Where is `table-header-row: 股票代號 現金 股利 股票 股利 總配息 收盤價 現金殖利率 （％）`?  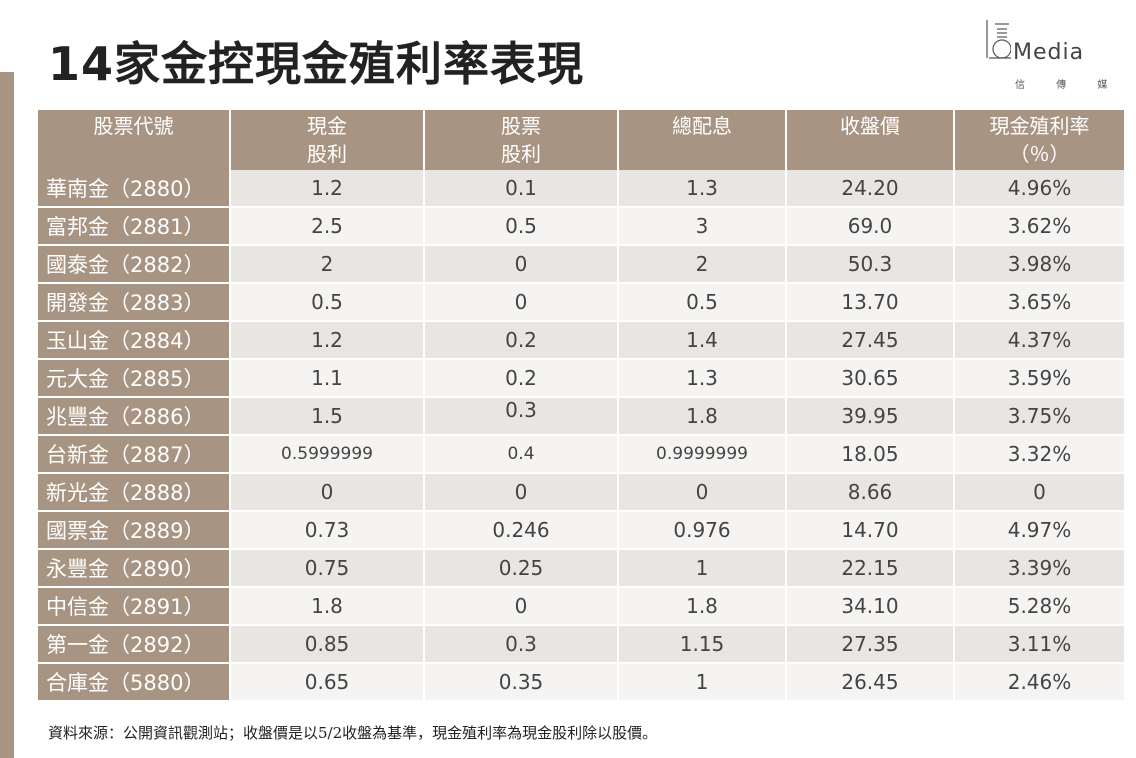 table-header-row: 股票代號 現金 股利 股票 股利 總配息 收盤價 現金殖利率 （％） is located at coordinates (581, 140).